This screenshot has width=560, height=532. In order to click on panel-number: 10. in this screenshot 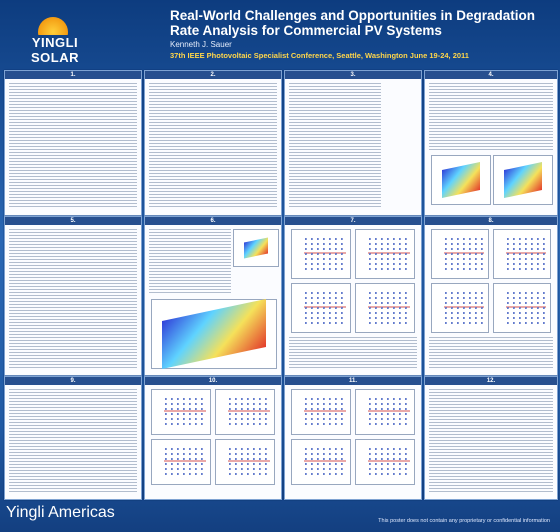, I will do `click(213, 381)`.